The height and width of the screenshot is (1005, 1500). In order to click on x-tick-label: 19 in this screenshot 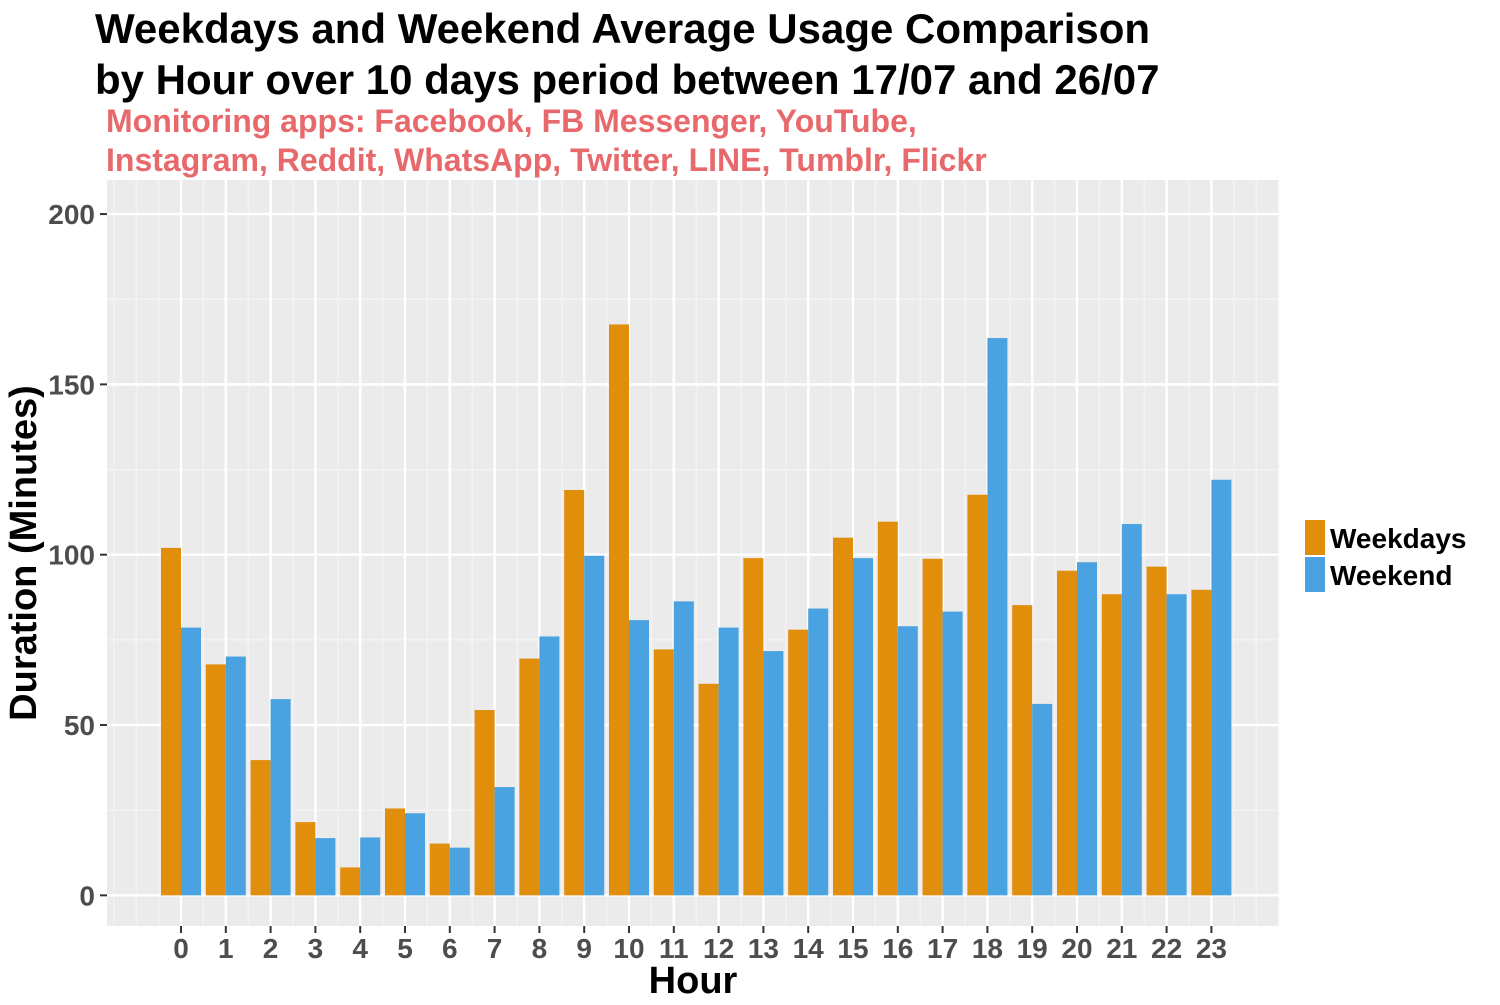, I will do `click(1032, 948)`.